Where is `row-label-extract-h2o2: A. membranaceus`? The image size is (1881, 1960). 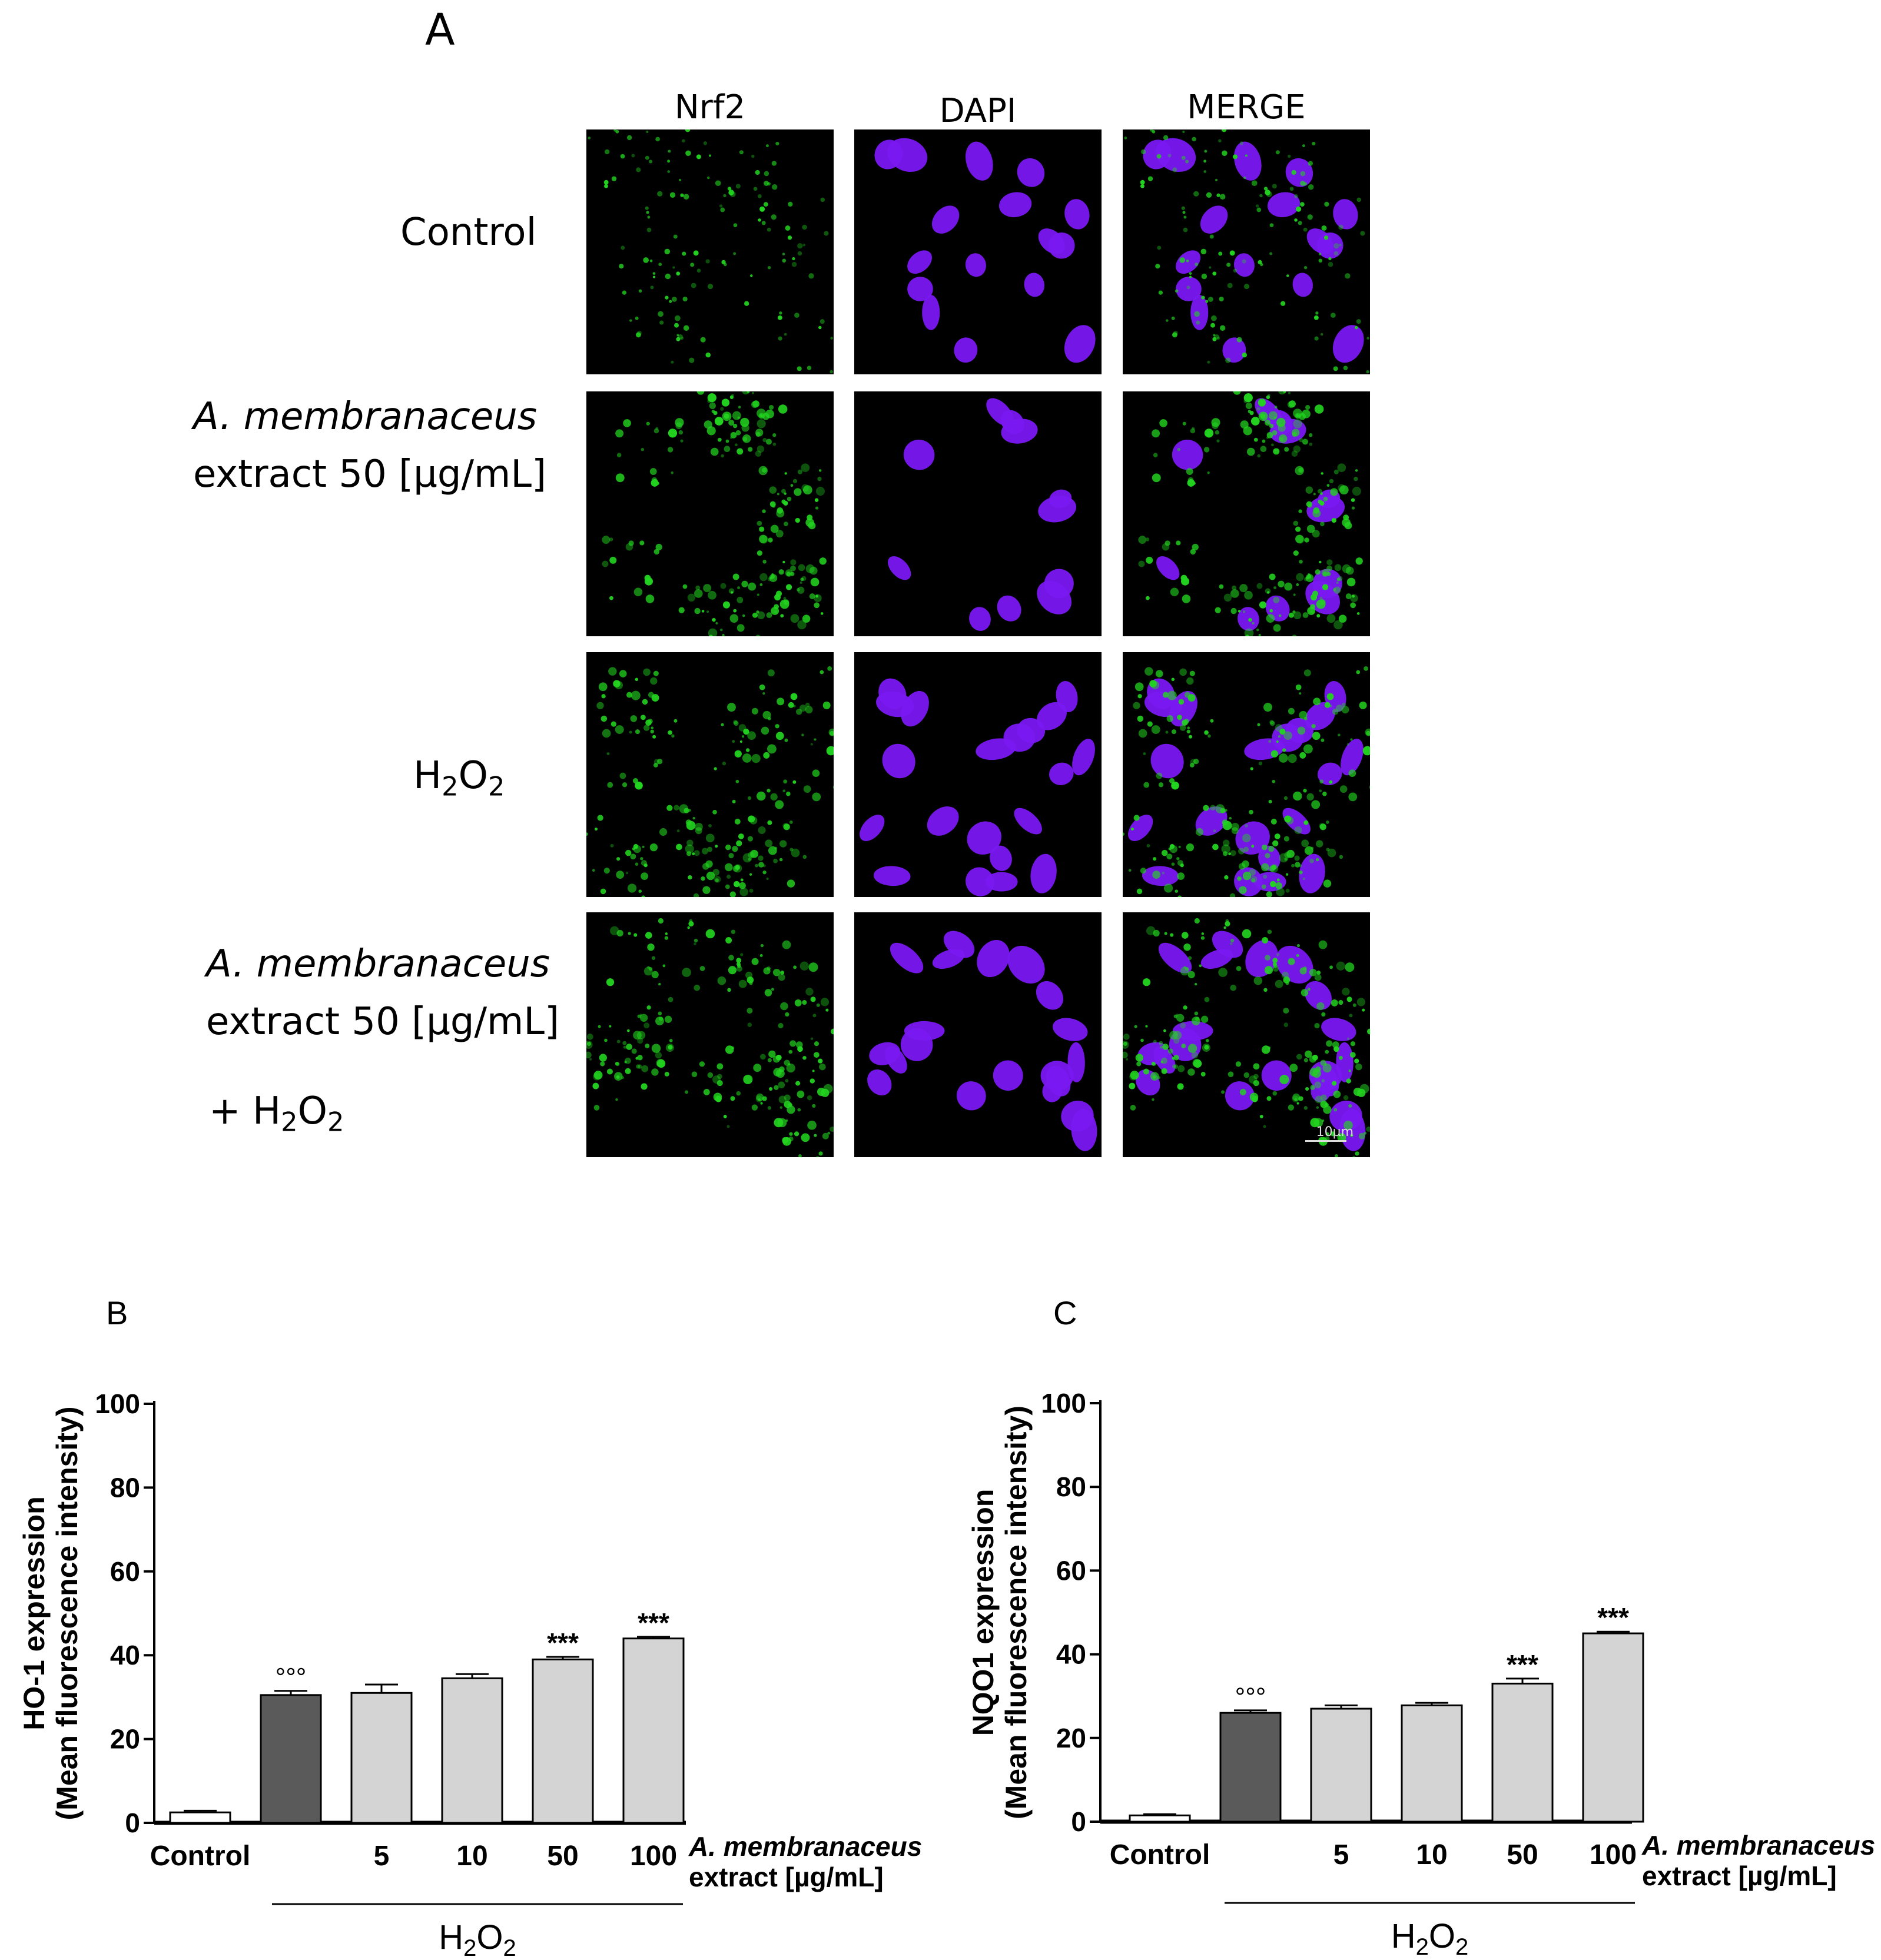 row-label-extract-h2o2: A. membranaceus is located at coordinates (378, 964).